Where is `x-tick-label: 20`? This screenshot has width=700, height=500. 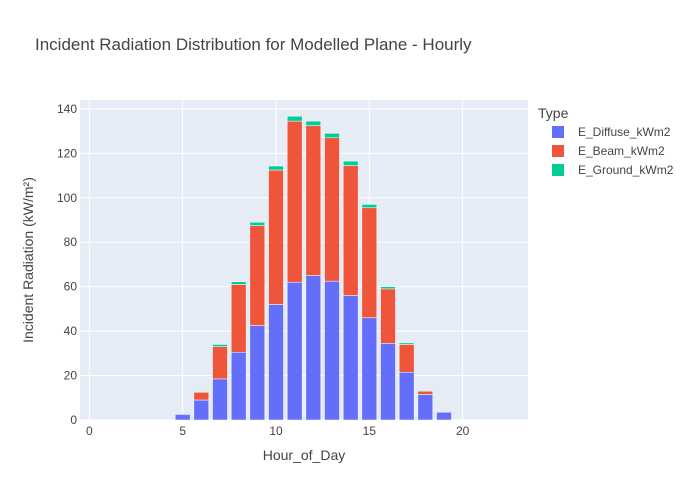
x-tick-label: 20 is located at coordinates (463, 431).